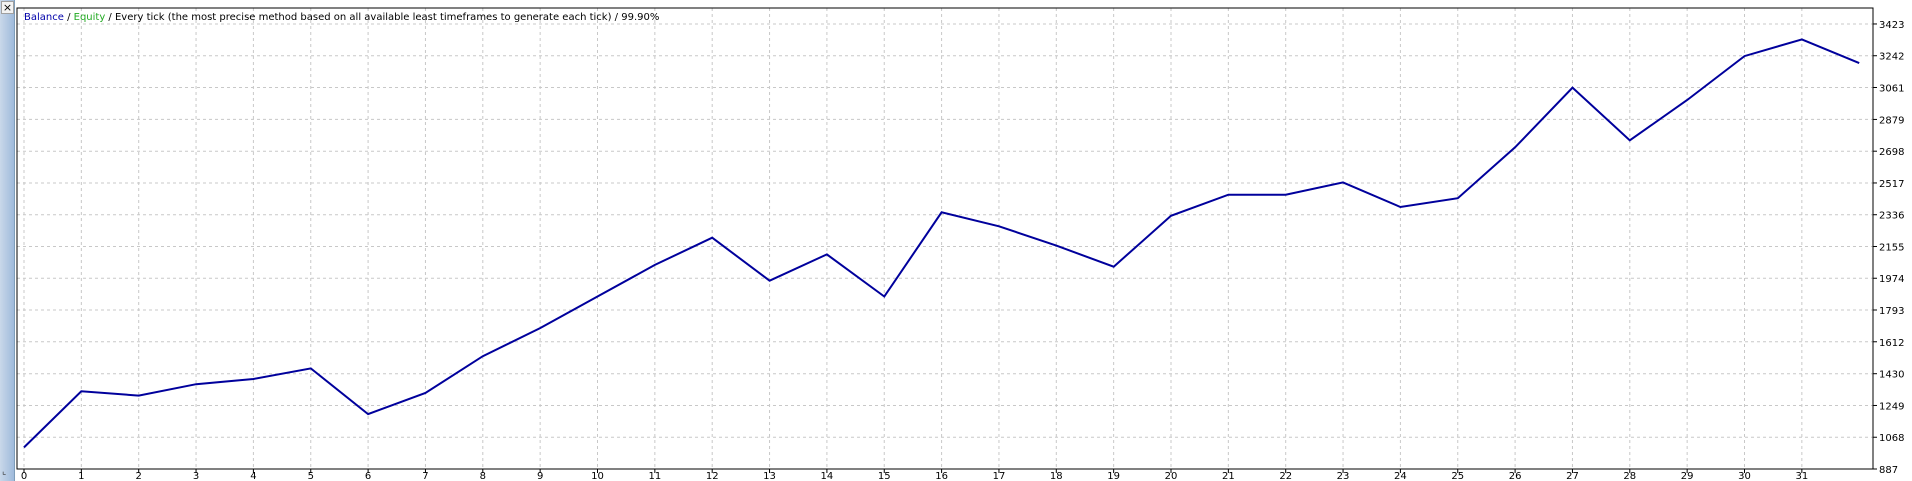 The height and width of the screenshot is (481, 1912). I want to click on x-tick-label: 18, so click(1056, 476).